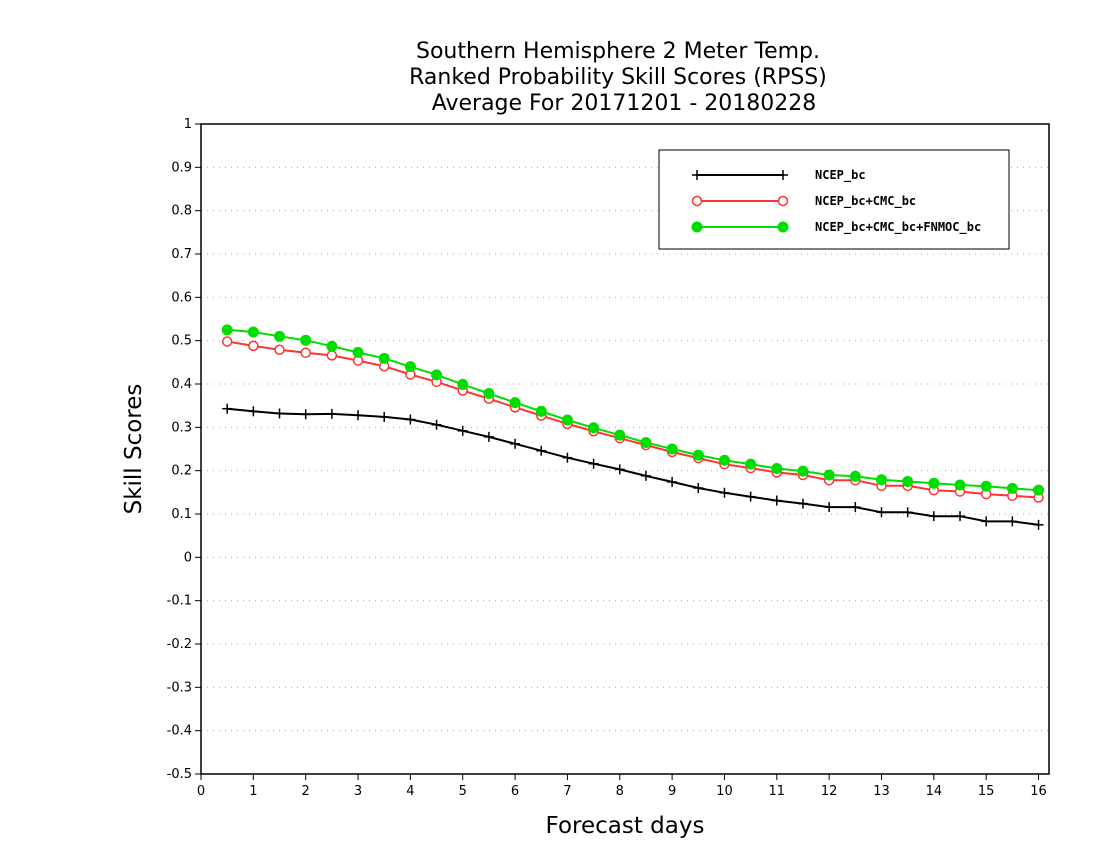 The image size is (1100, 850). Describe the element at coordinates (620, 791) in the screenshot. I see `x-tick-label: 8` at that location.